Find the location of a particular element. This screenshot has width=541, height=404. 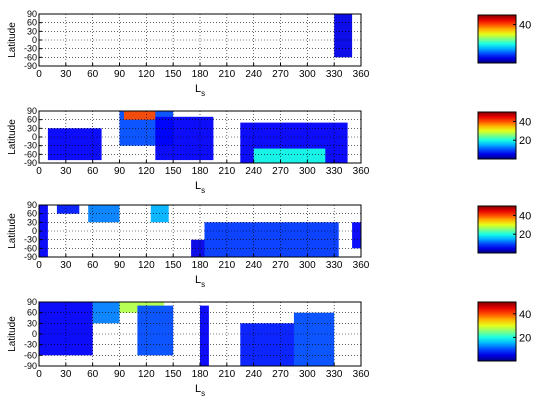

y-tick-label: 60 is located at coordinates (32, 120).